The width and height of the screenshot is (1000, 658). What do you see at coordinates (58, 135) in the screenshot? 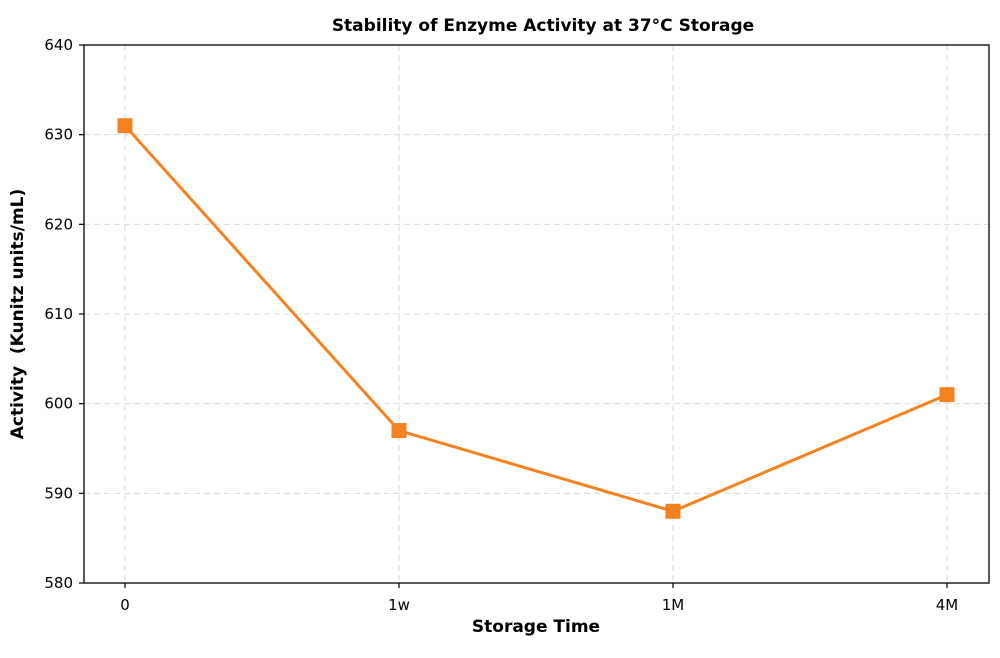
I see `y-tick-label: 630` at bounding box center [58, 135].